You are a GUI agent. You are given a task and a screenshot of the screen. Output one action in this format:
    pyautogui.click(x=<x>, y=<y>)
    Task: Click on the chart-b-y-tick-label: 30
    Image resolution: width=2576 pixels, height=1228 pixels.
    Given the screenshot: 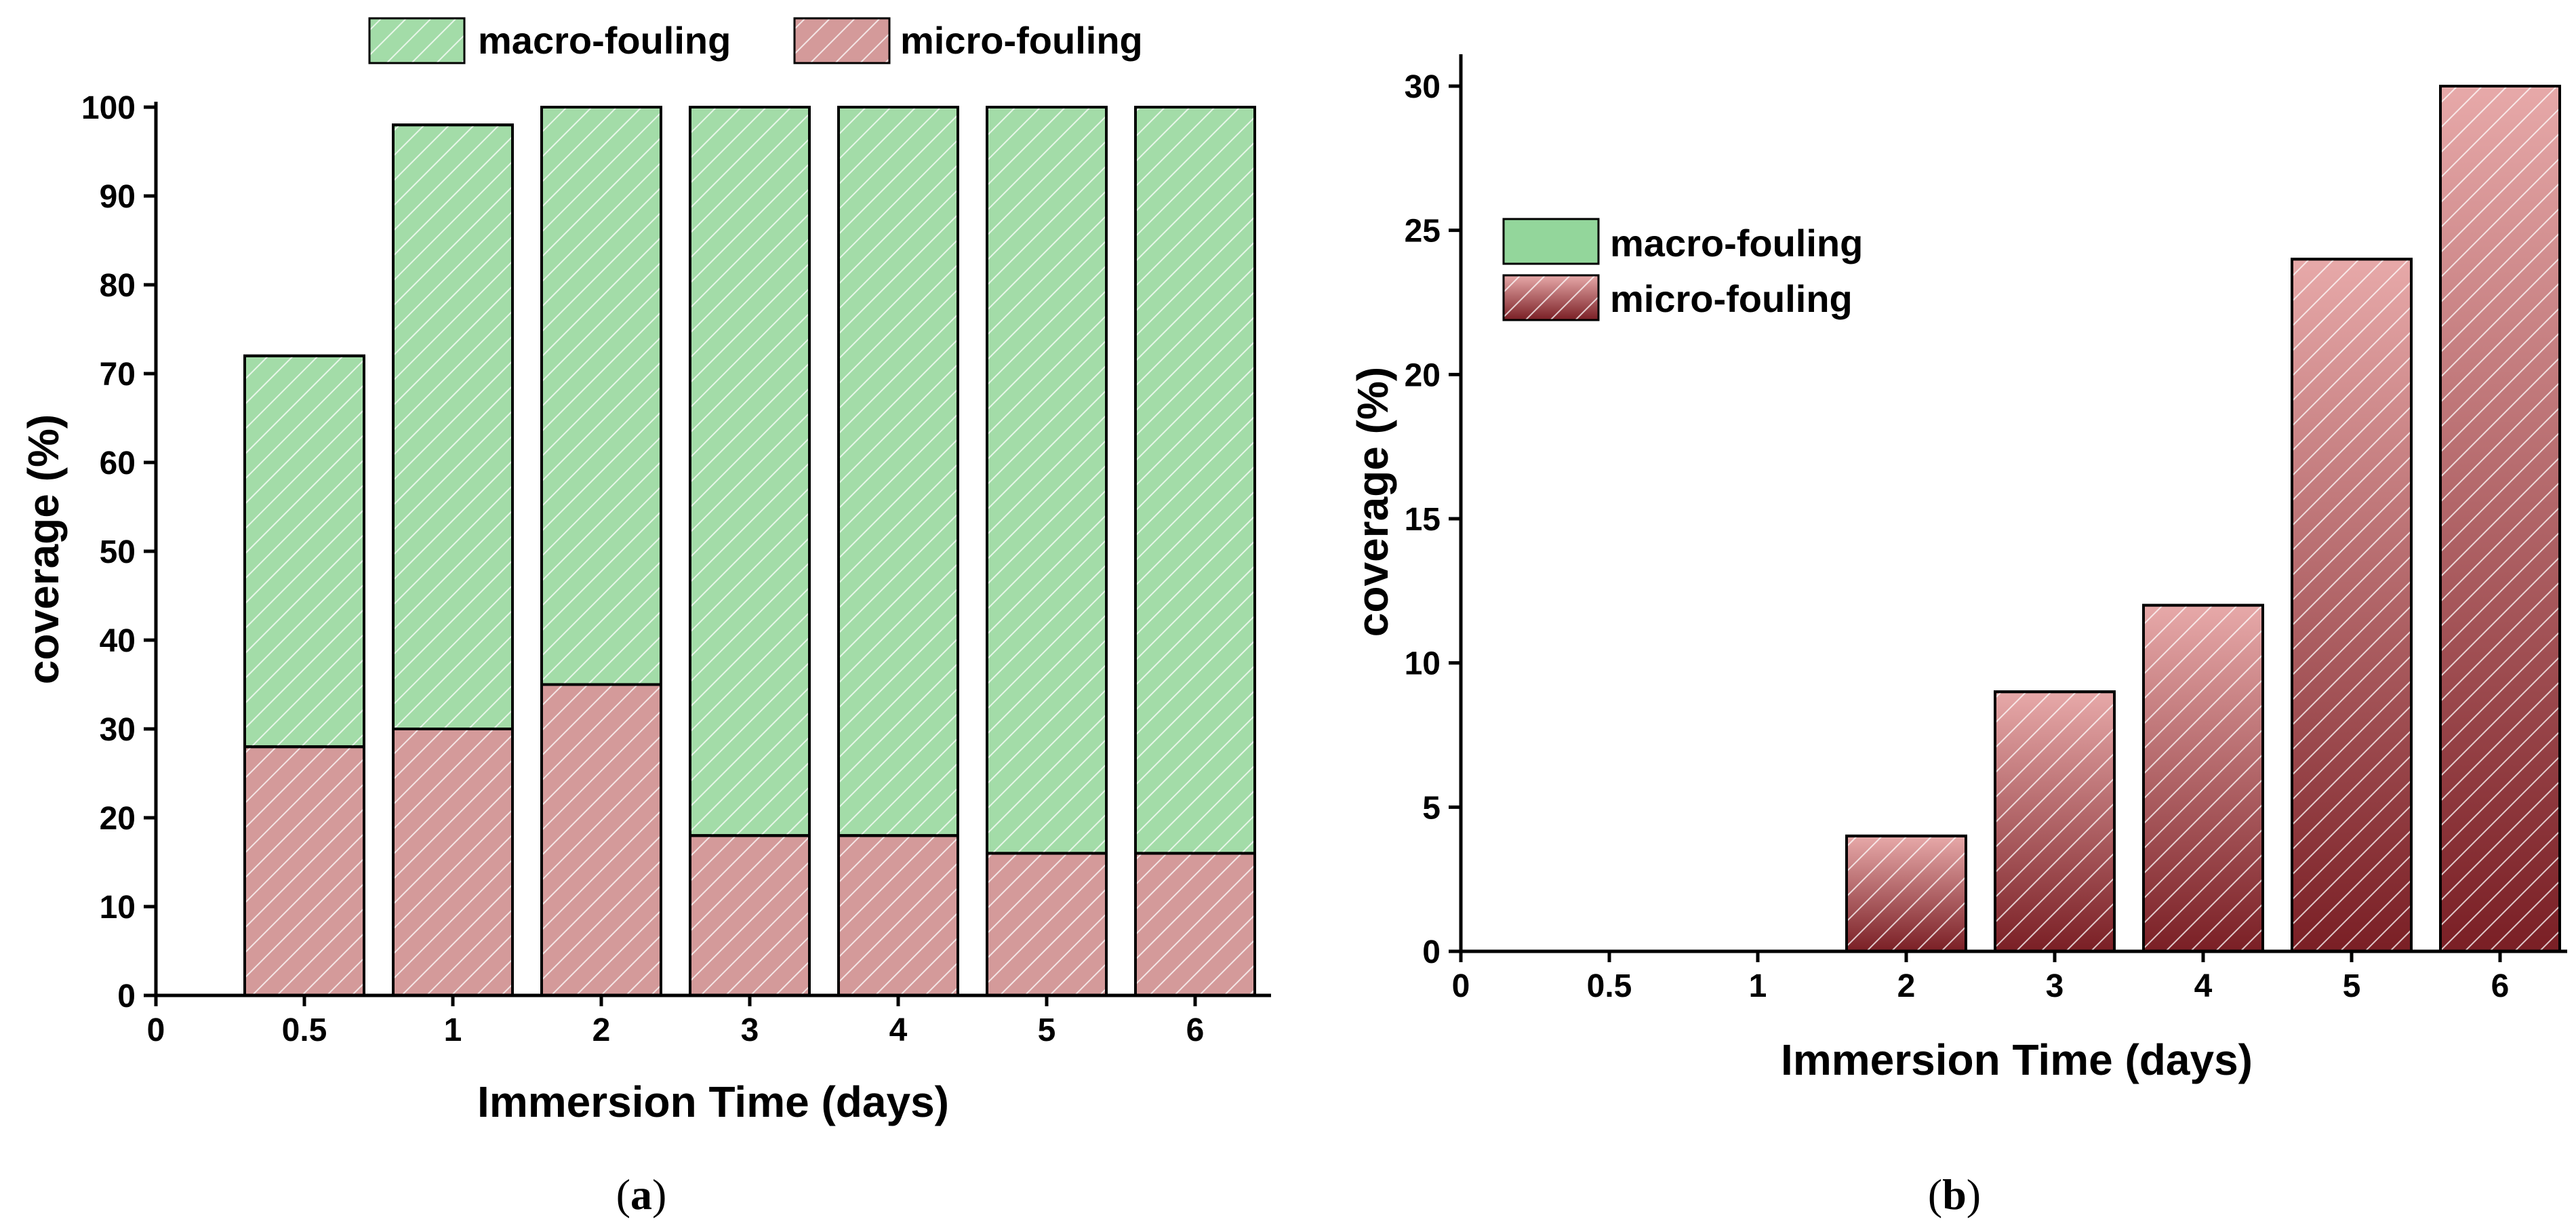 What is the action you would take?
    pyautogui.click(x=1423, y=87)
    